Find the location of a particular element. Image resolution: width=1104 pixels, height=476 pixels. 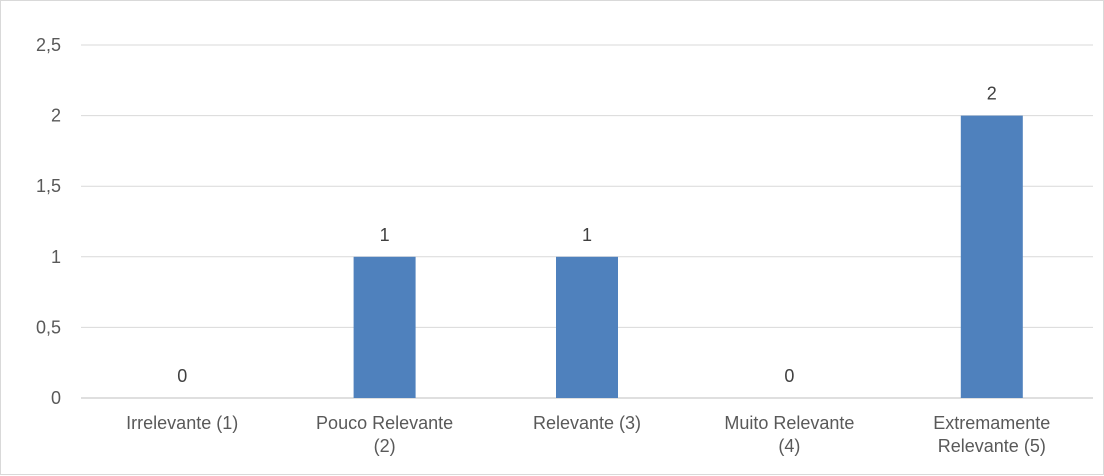

x-category-label: Irrelevante (1) is located at coordinates (182, 423).